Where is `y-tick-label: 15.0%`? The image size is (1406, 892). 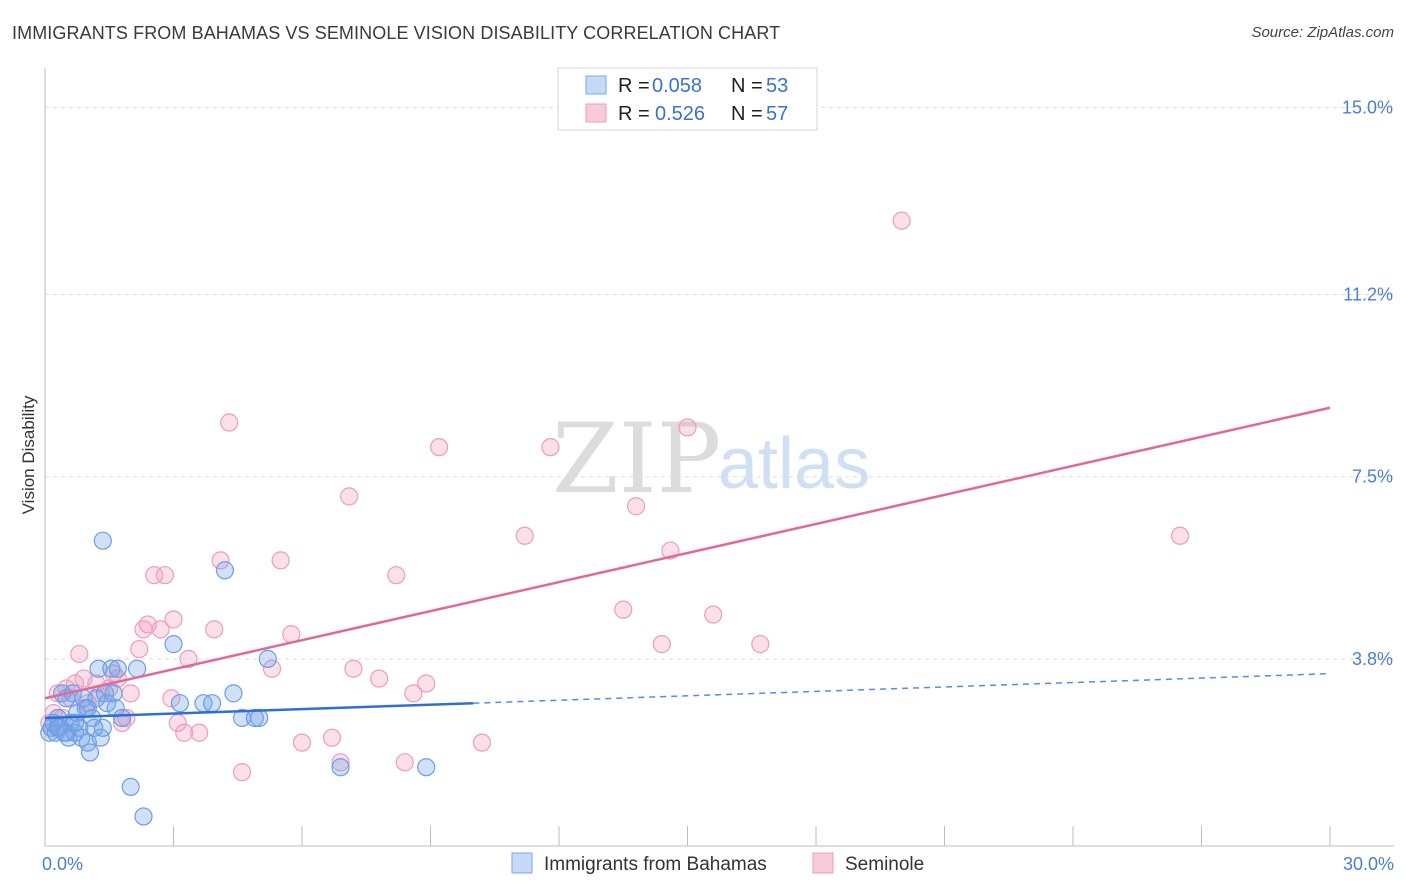 y-tick-label: 15.0% is located at coordinates (1367, 107).